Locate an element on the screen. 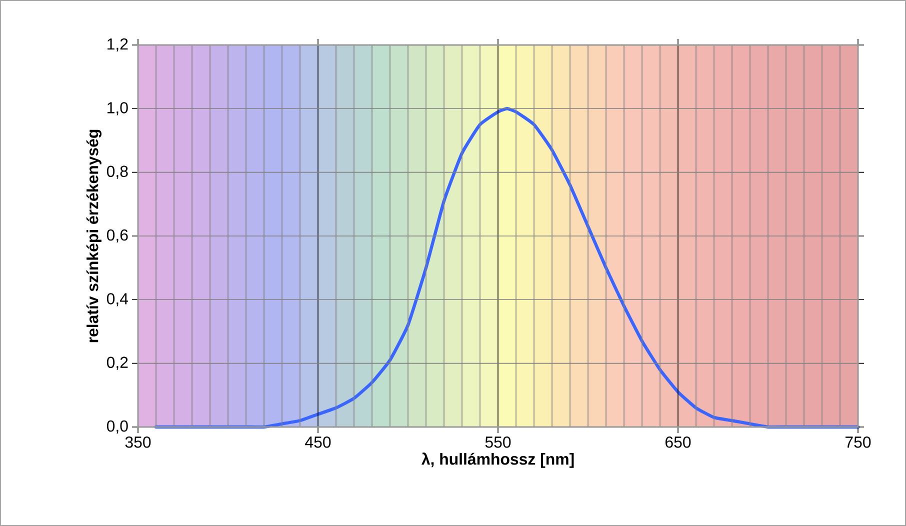 The image size is (906, 526). y-tick-label: 1,0 is located at coordinates (118, 109).